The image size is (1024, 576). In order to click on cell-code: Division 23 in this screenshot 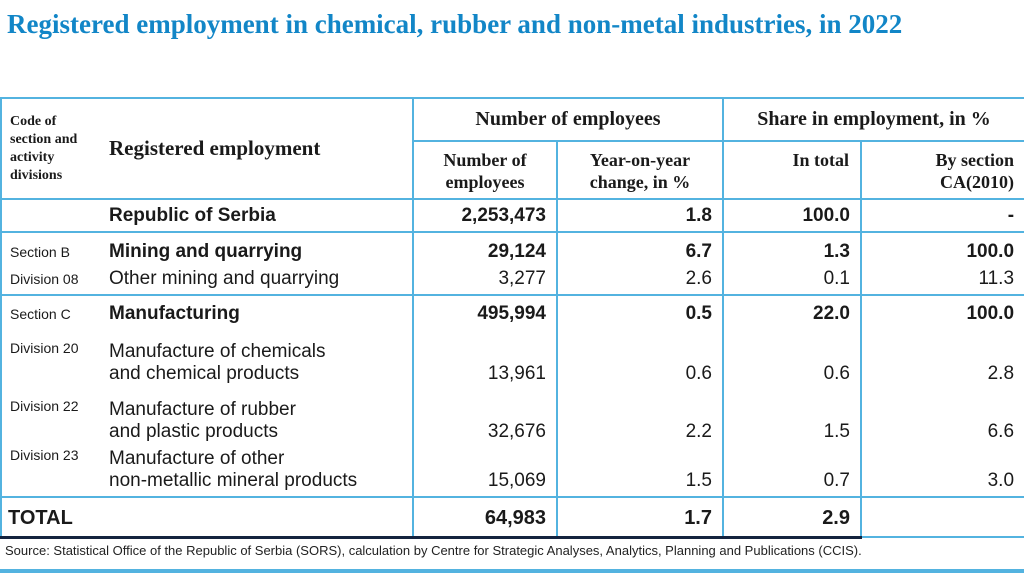, I will do `click(50, 472)`.